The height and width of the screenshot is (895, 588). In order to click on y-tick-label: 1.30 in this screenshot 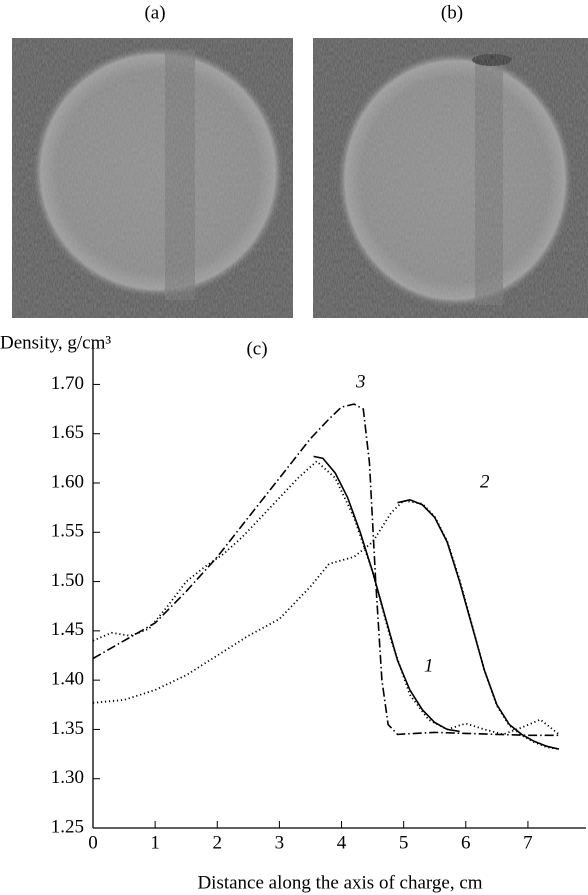, I will do `click(67, 777)`.